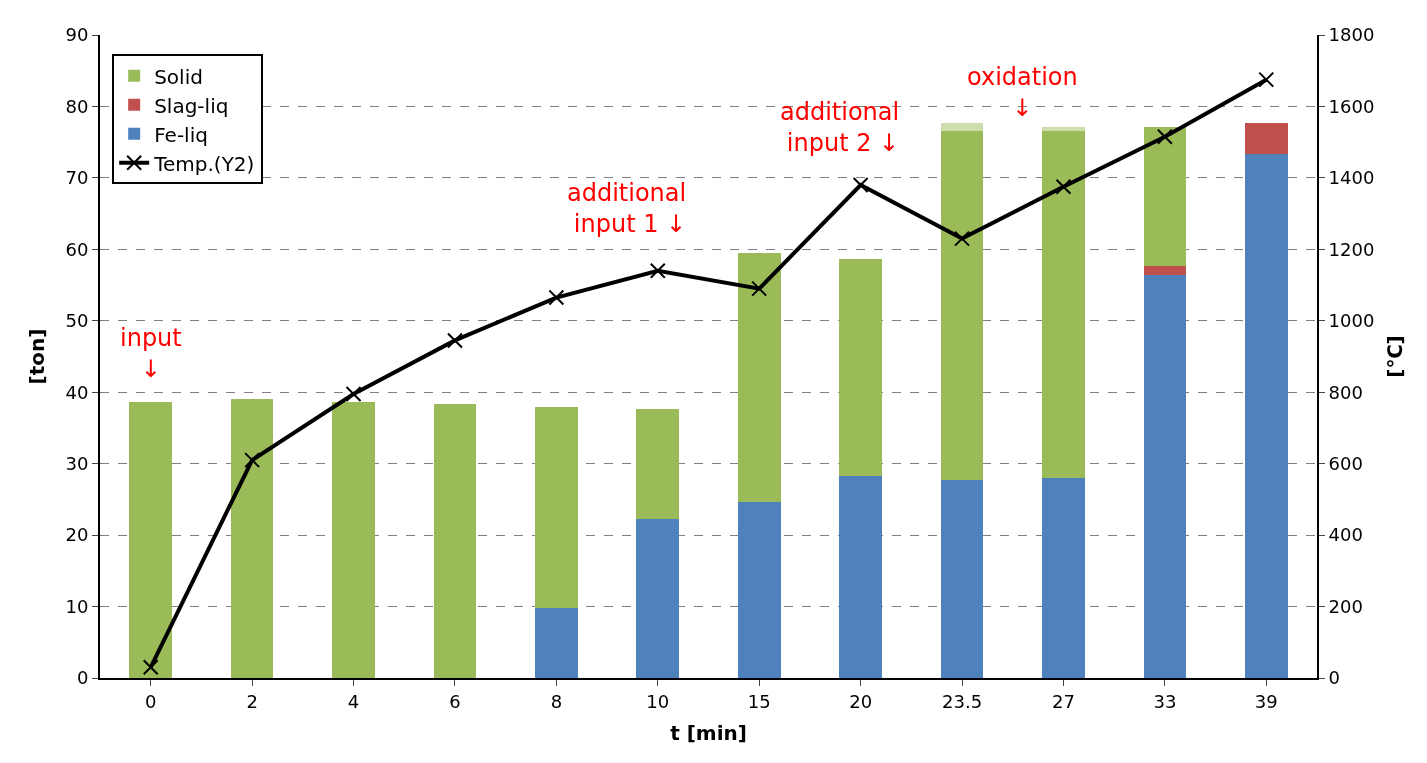 This screenshot has width=1427, height=763. Describe the element at coordinates (77, 606) in the screenshot. I see `y-tick-label: 10` at that location.